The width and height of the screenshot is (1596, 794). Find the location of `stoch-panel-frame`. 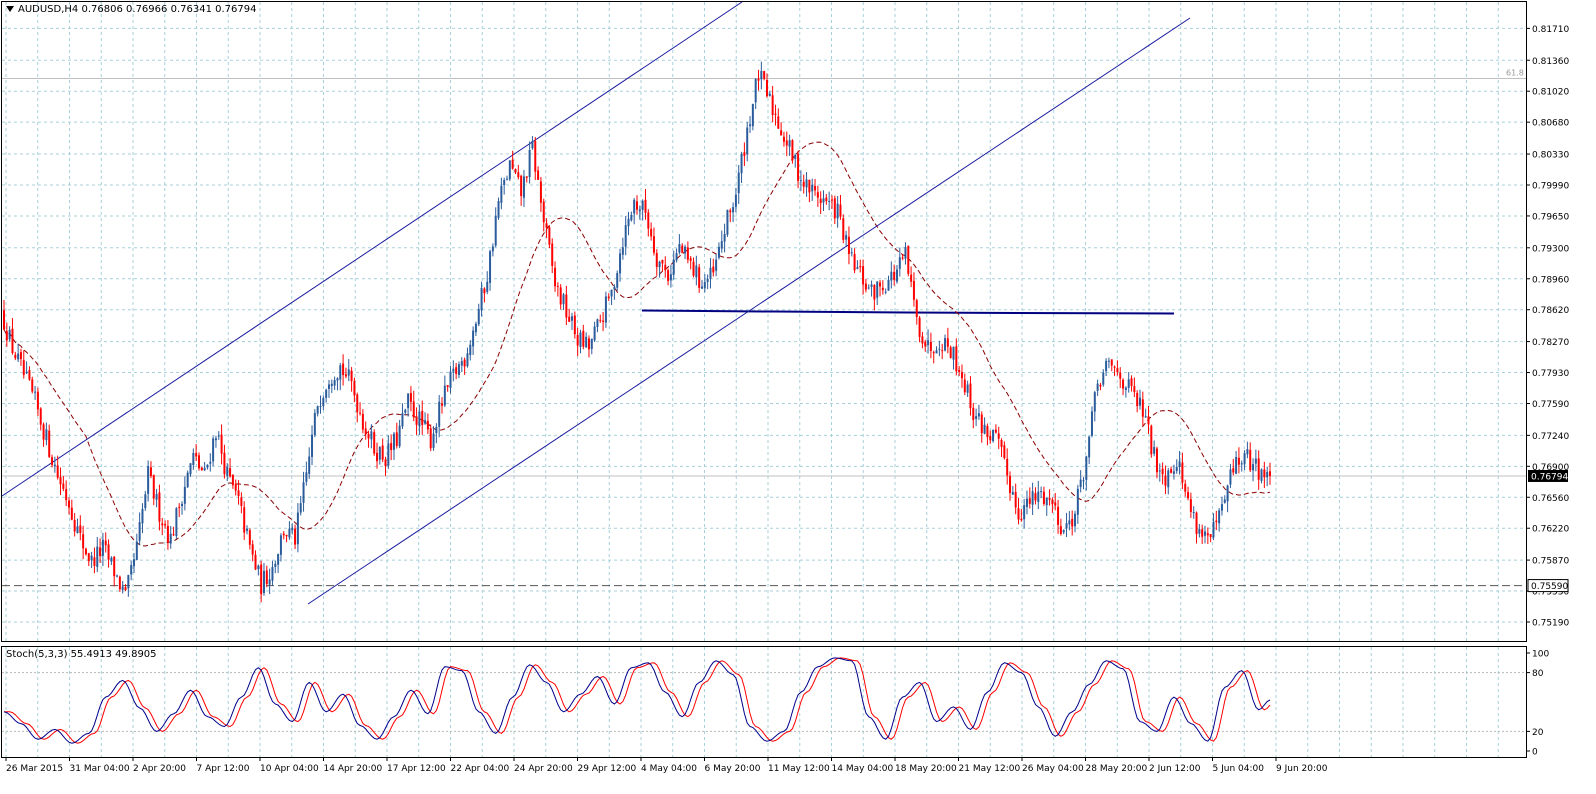

stoch-panel-frame is located at coordinates (764, 702).